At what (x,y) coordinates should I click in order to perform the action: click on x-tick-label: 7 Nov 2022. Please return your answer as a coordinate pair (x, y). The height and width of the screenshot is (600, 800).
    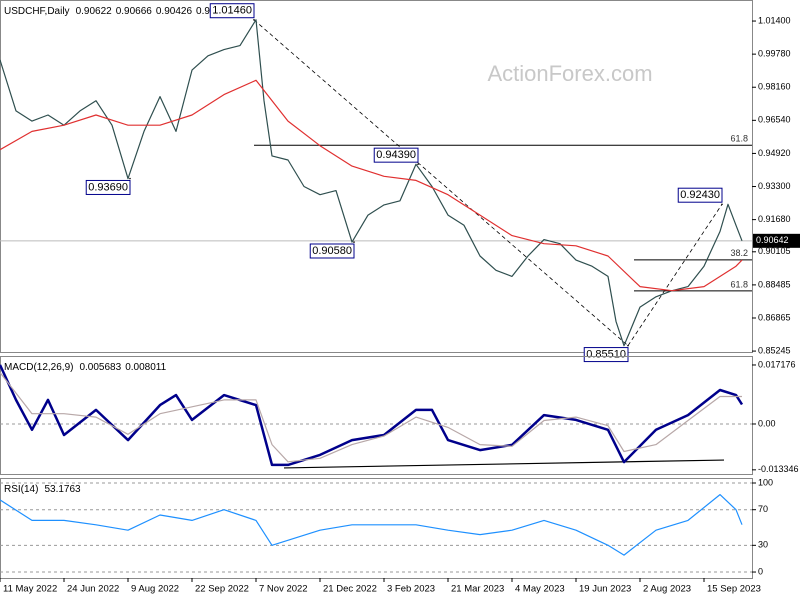
    Looking at the image, I should click on (283, 589).